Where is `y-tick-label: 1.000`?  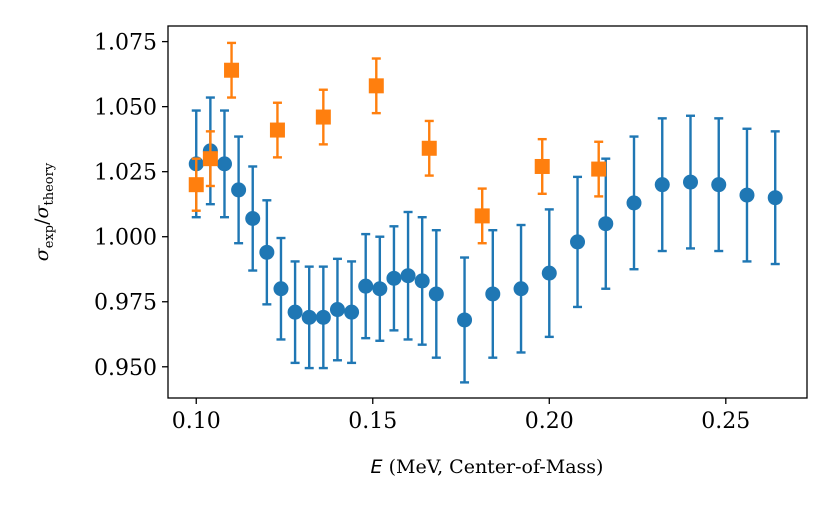 y-tick-label: 1.000 is located at coordinates (125, 238).